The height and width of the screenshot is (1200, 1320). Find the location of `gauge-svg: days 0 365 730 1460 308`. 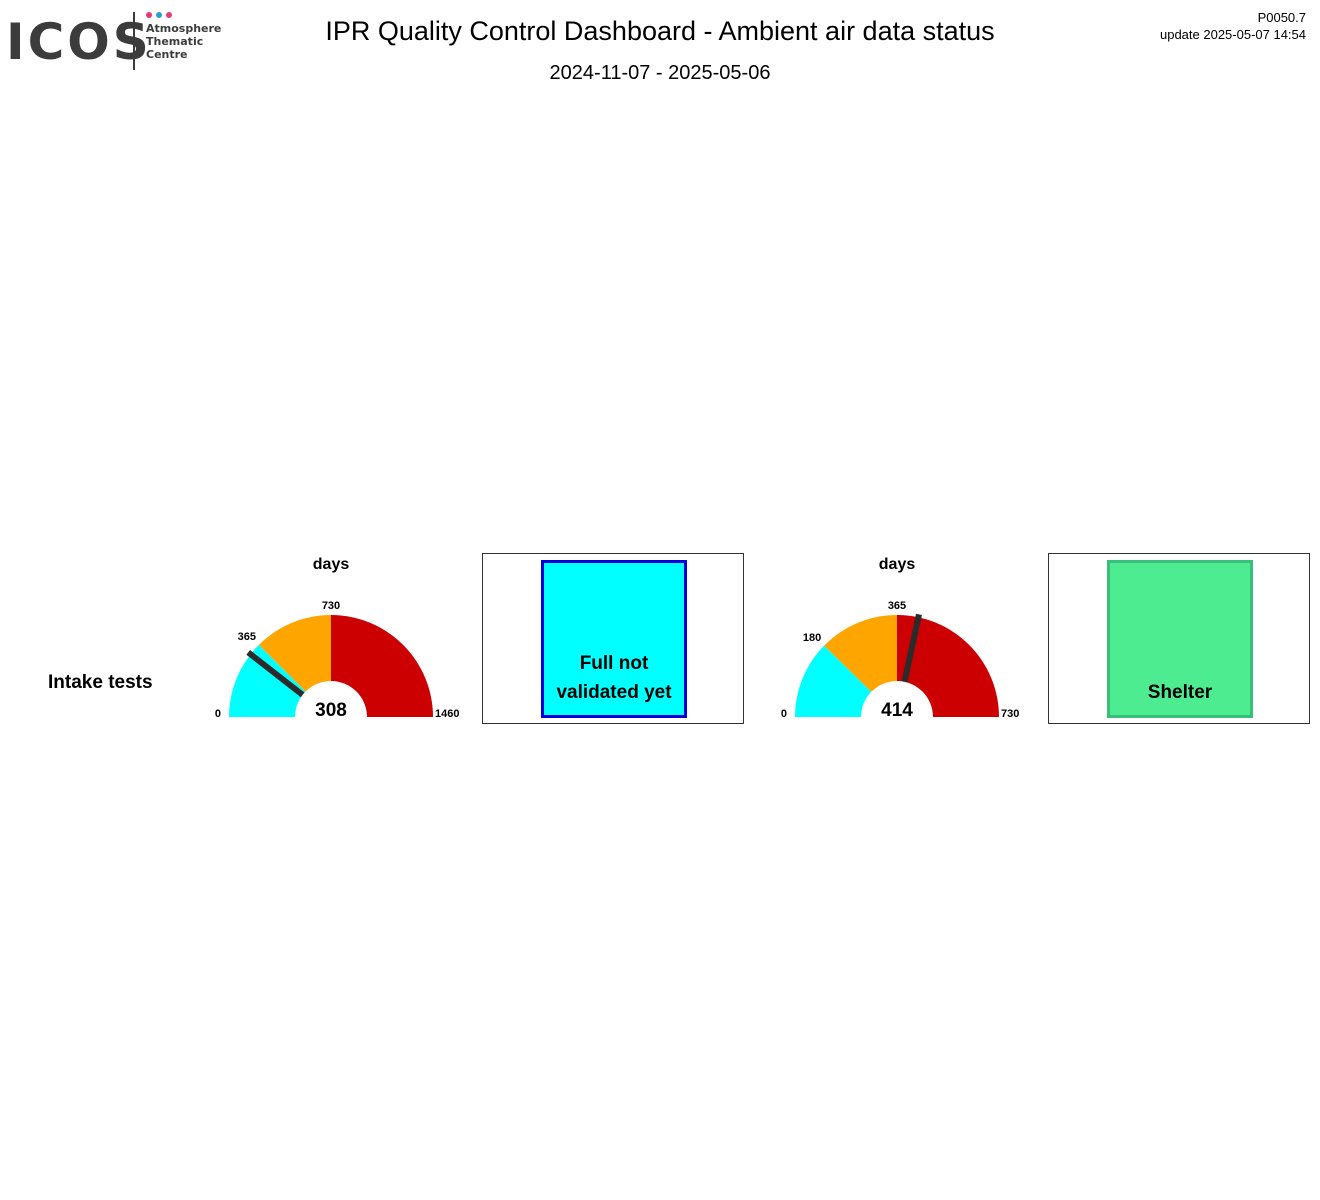

gauge-svg: days 0 365 730 1460 308 is located at coordinates (337, 638).